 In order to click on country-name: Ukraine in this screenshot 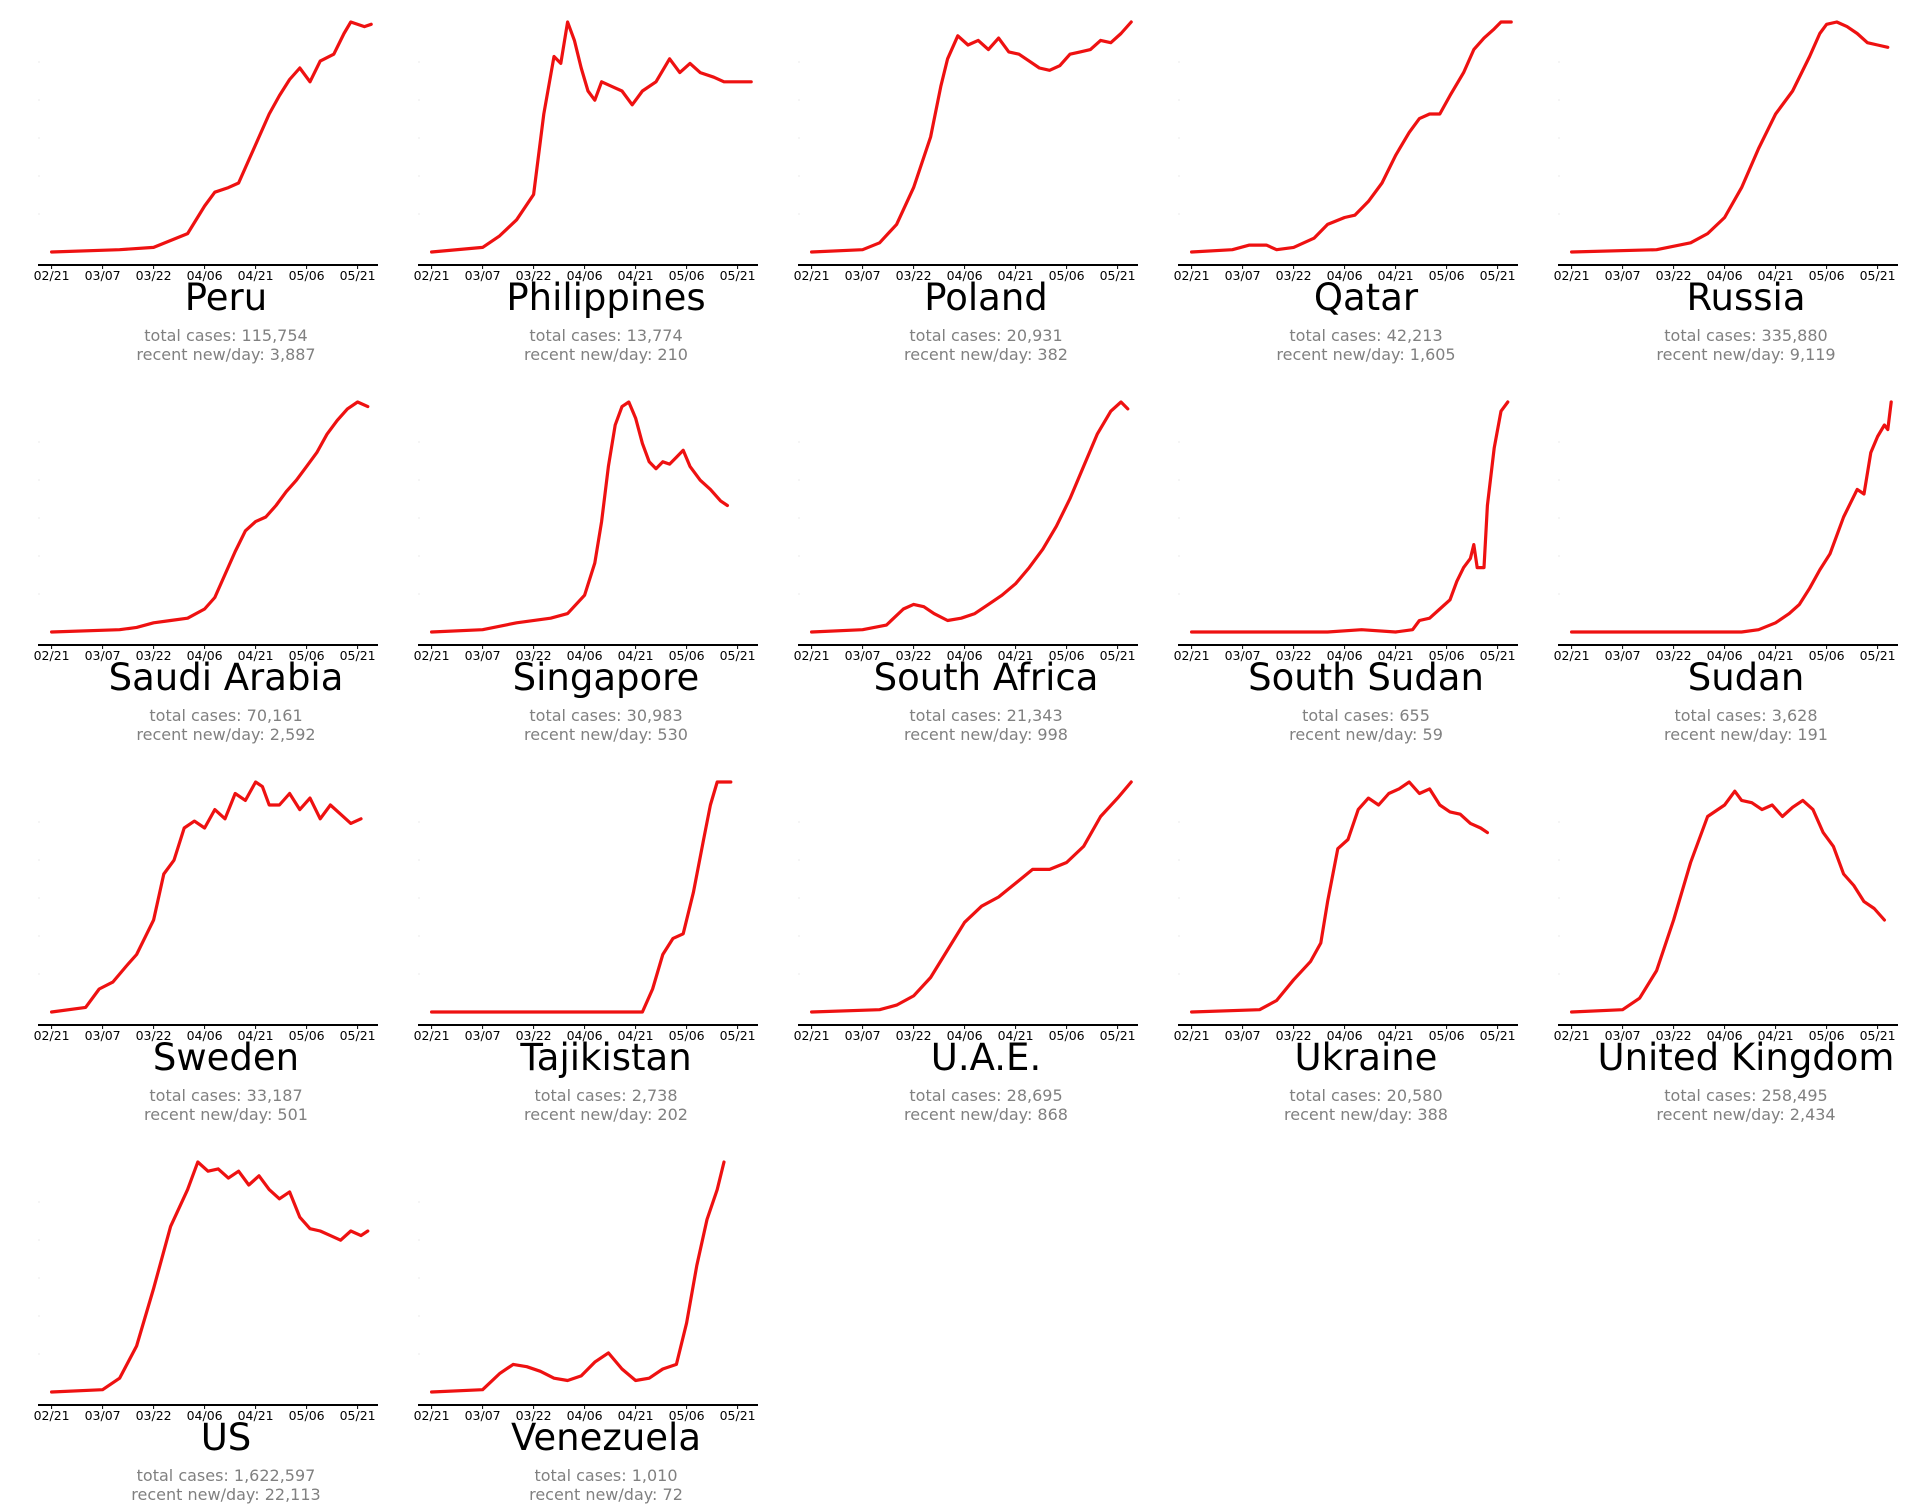, I will do `click(1366, 1057)`.